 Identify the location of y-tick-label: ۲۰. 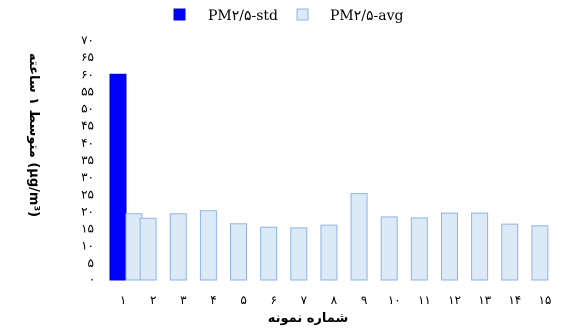
(87, 211).